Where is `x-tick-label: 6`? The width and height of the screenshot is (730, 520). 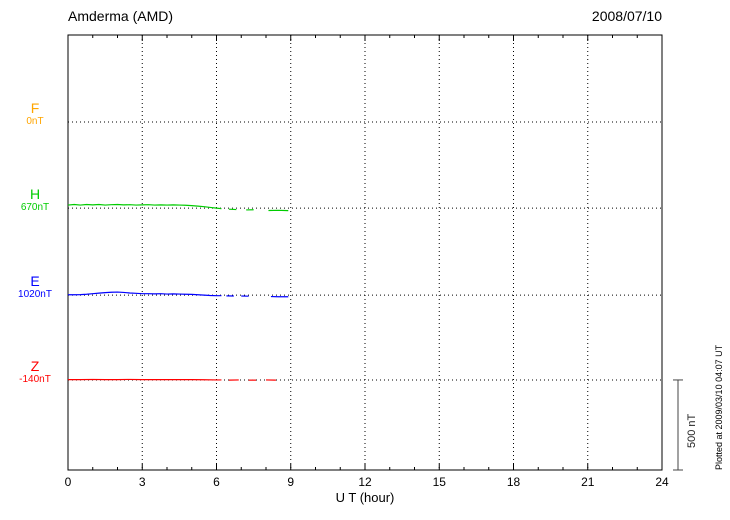 x-tick-label: 6 is located at coordinates (216, 482).